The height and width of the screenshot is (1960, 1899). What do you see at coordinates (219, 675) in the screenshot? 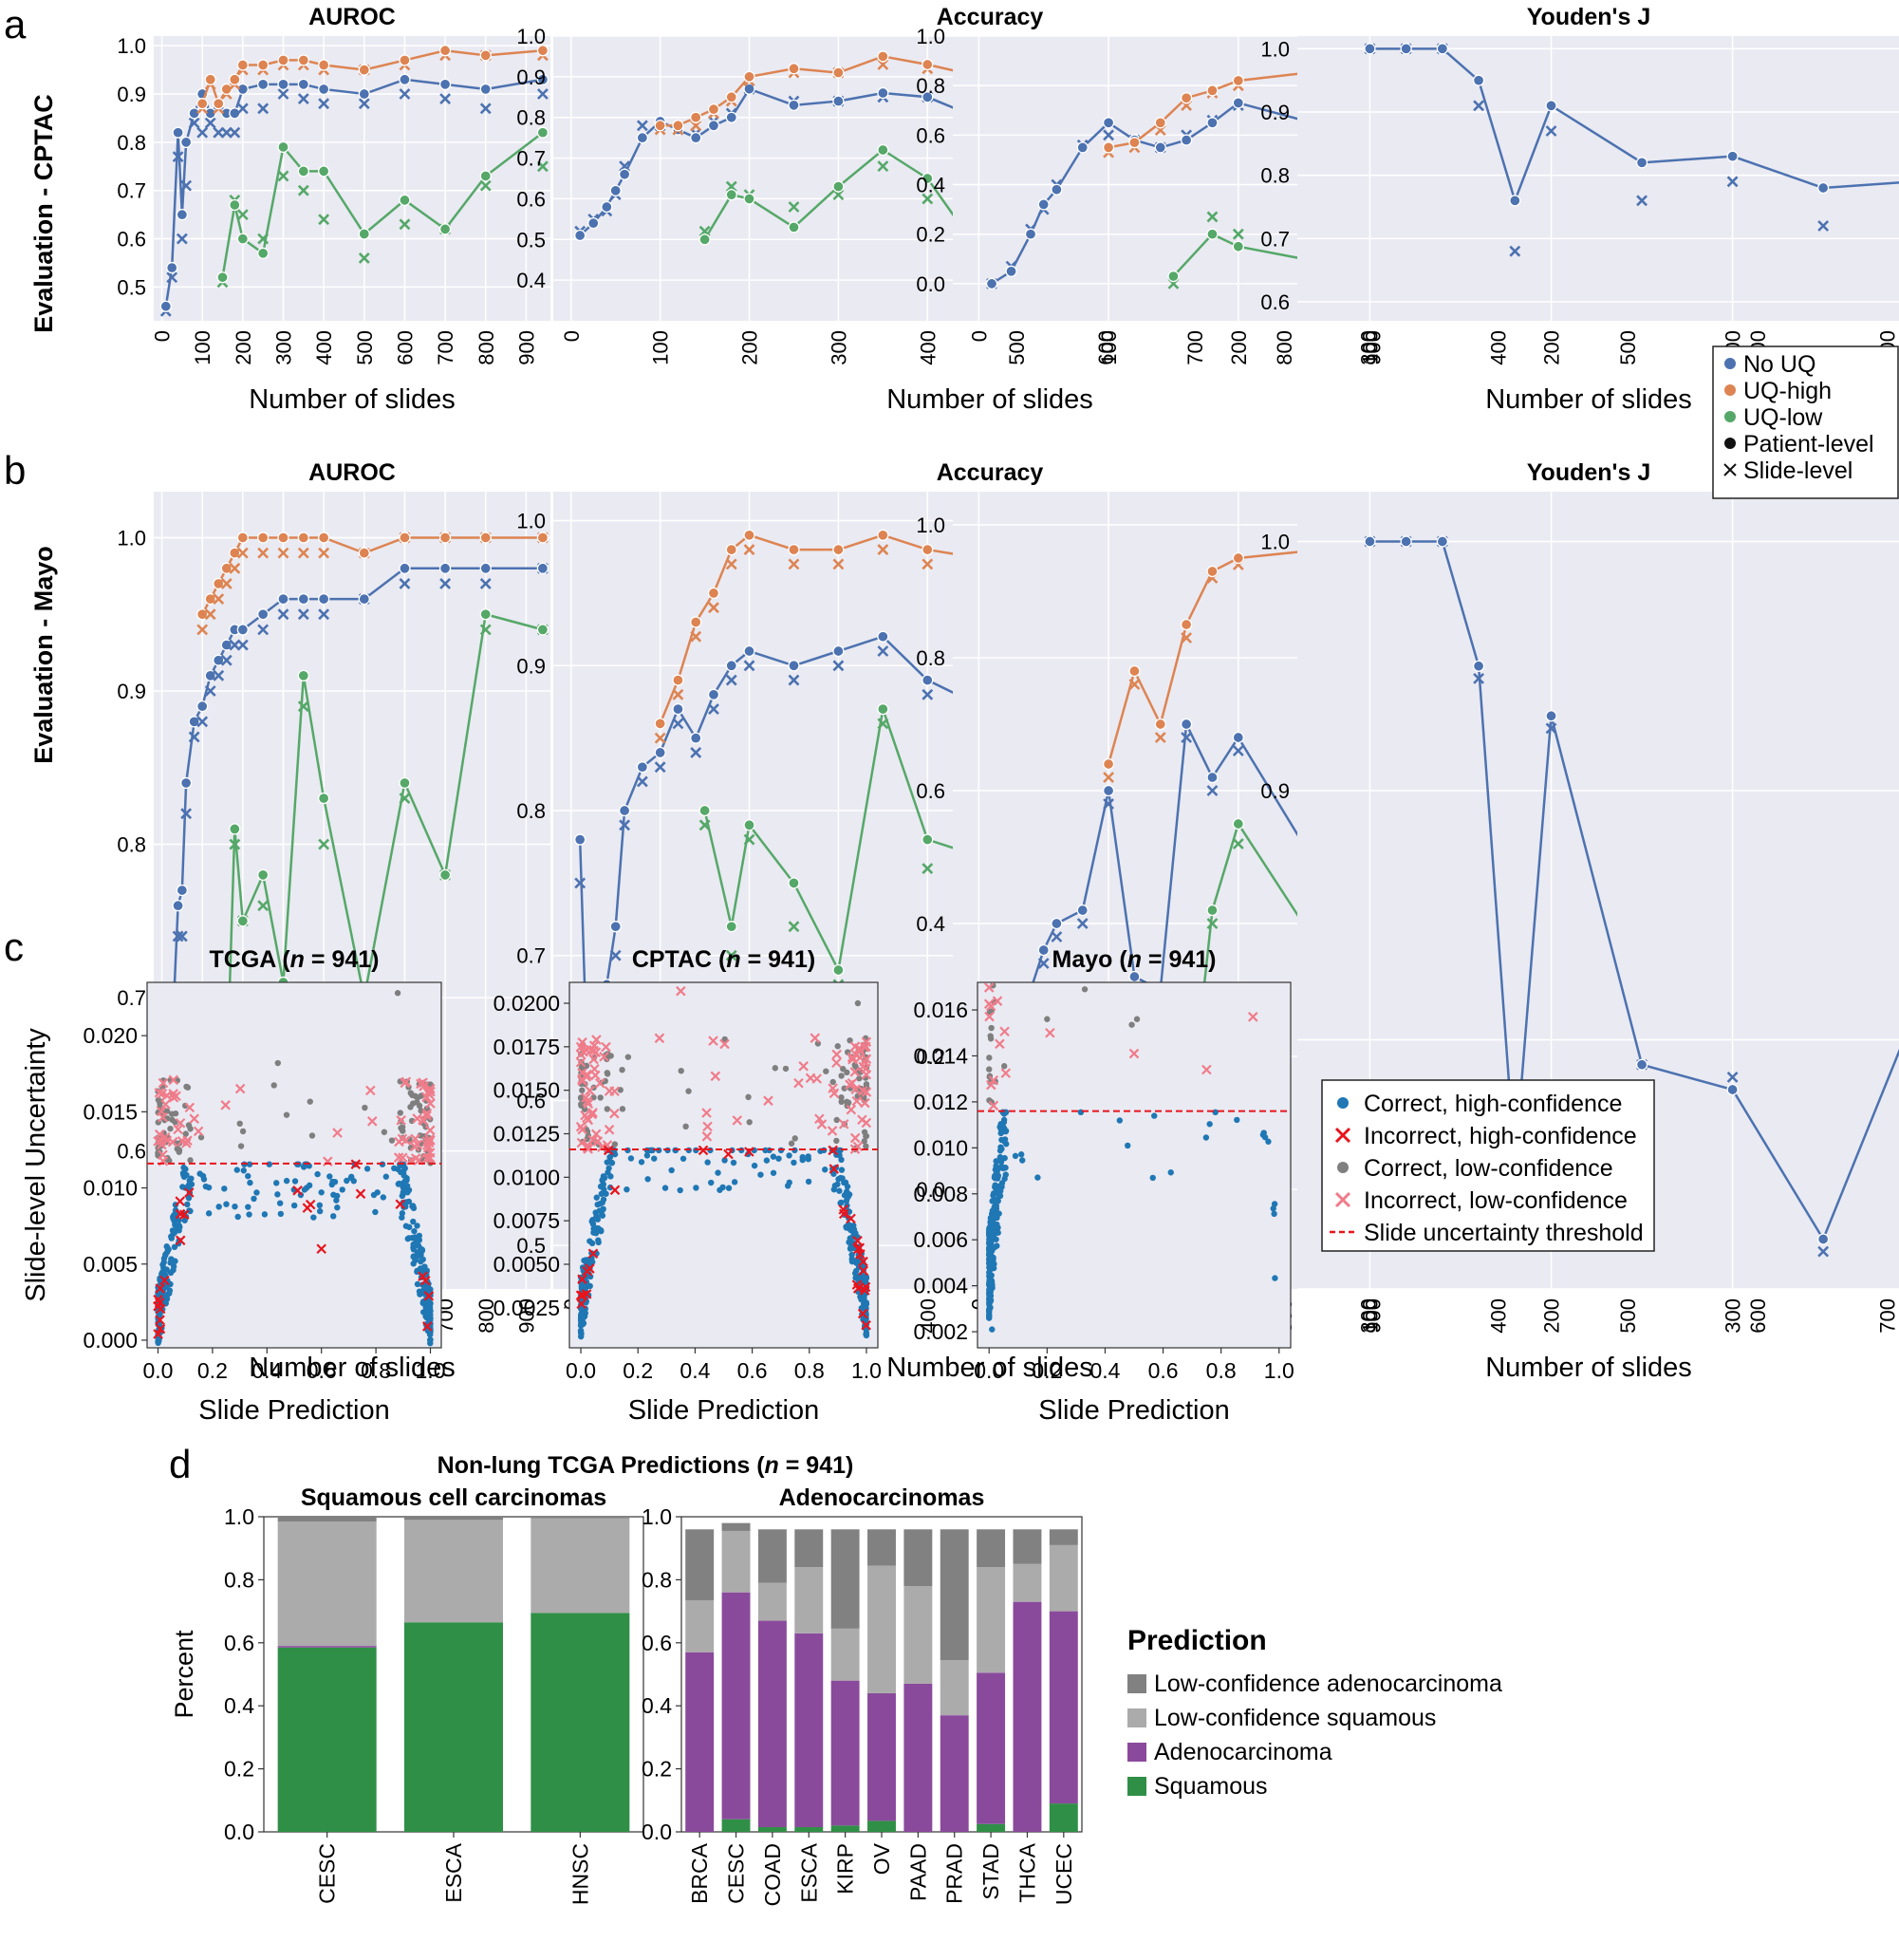
I see `b-auroc-no-uq-slide-point` at bounding box center [219, 675].